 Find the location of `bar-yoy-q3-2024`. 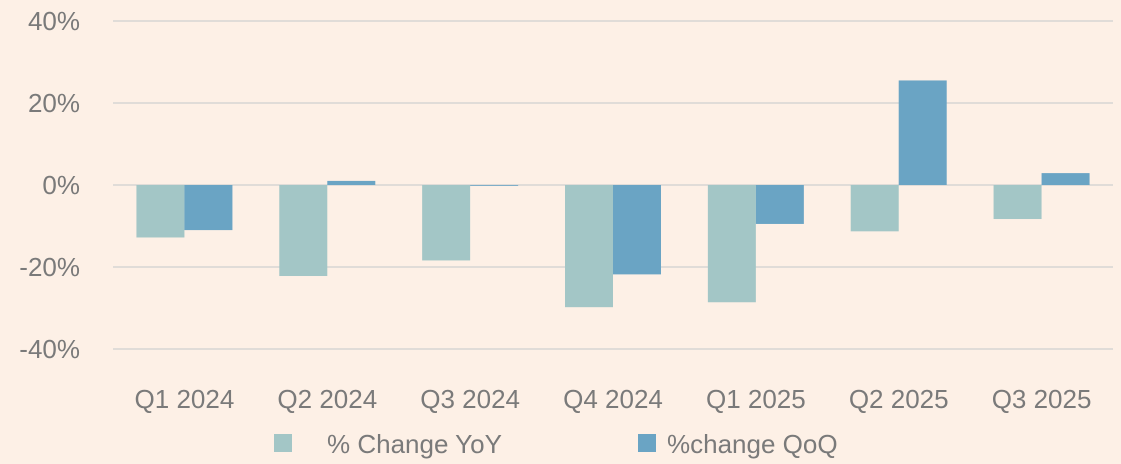

bar-yoy-q3-2024 is located at coordinates (446, 223).